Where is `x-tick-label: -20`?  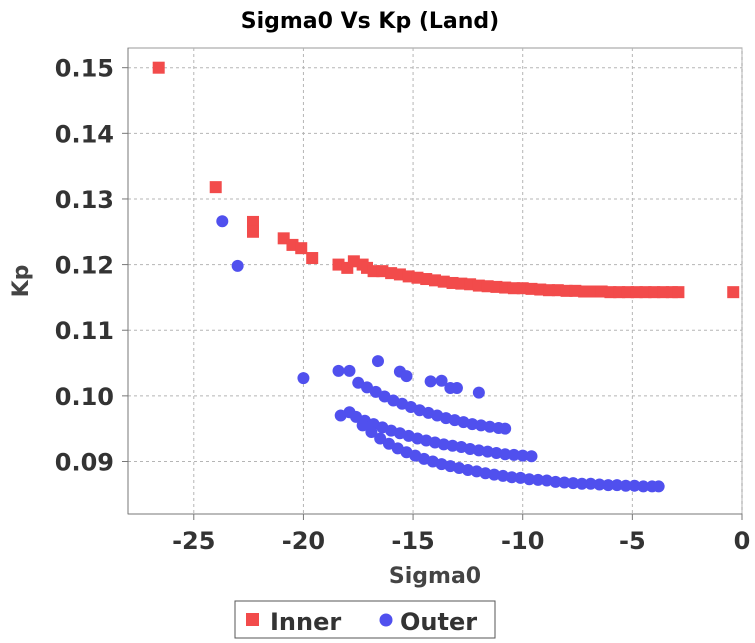 x-tick-label: -20 is located at coordinates (303, 541).